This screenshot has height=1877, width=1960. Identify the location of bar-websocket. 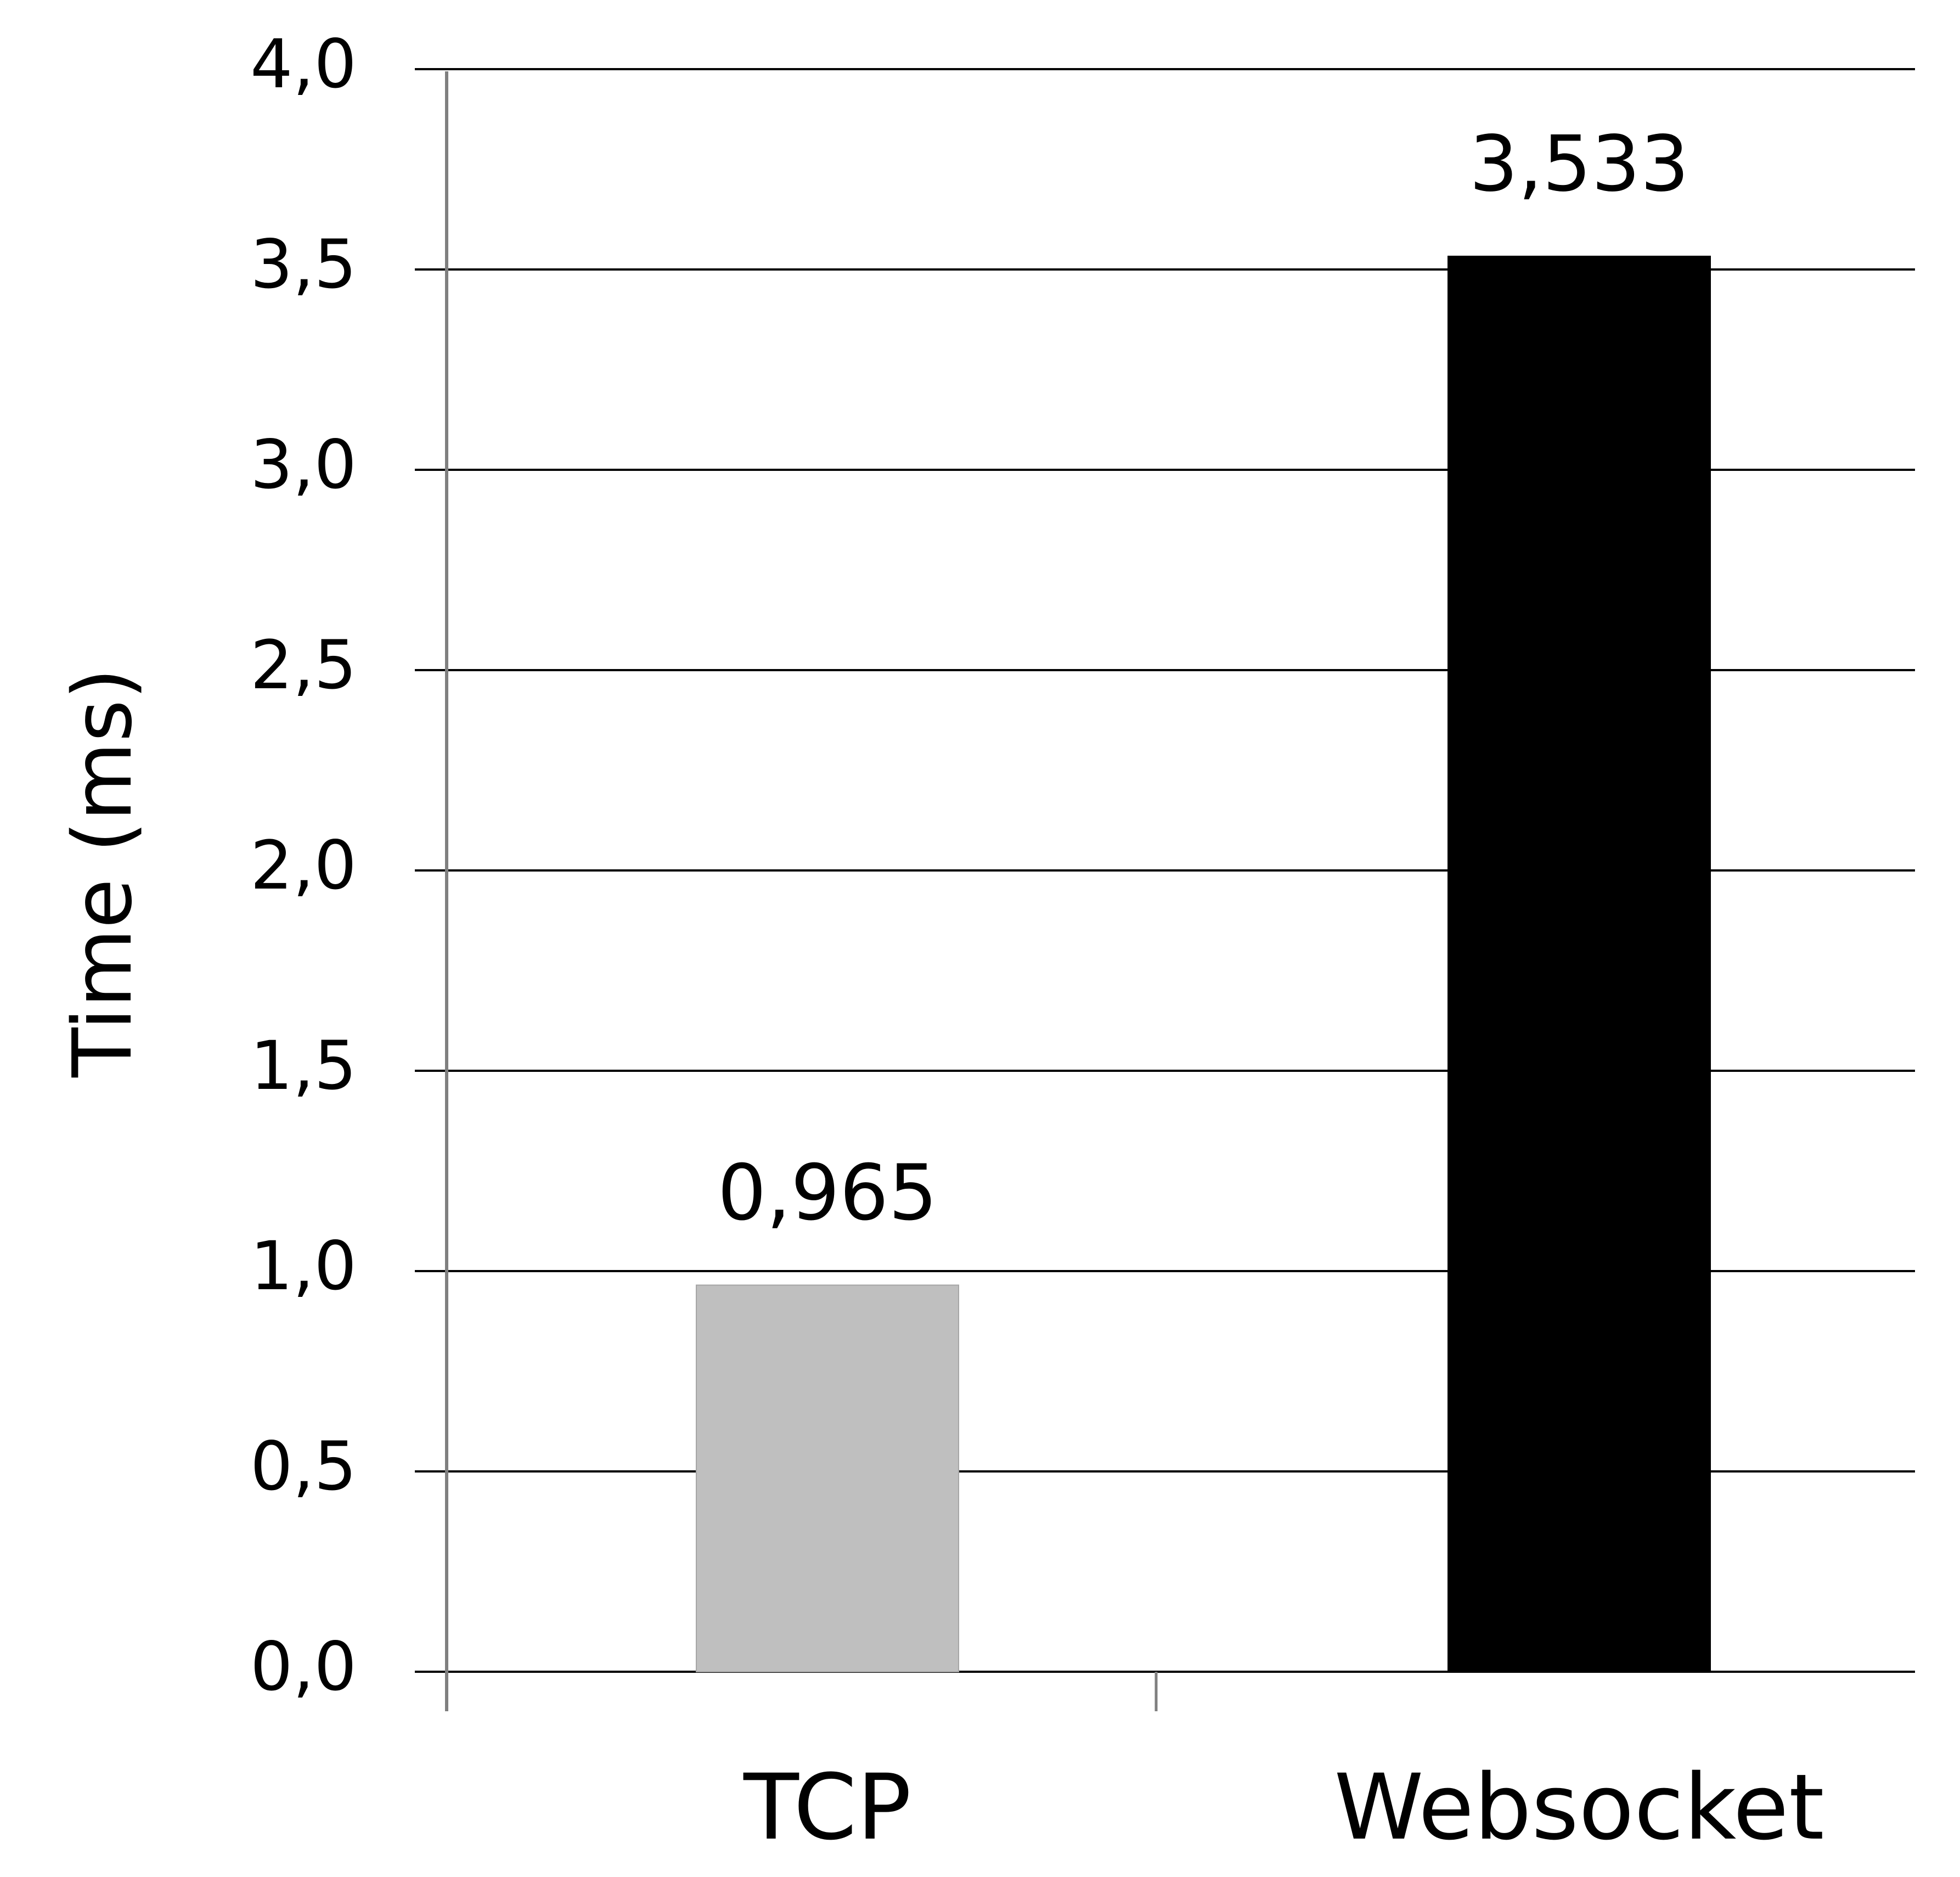
(1580, 964).